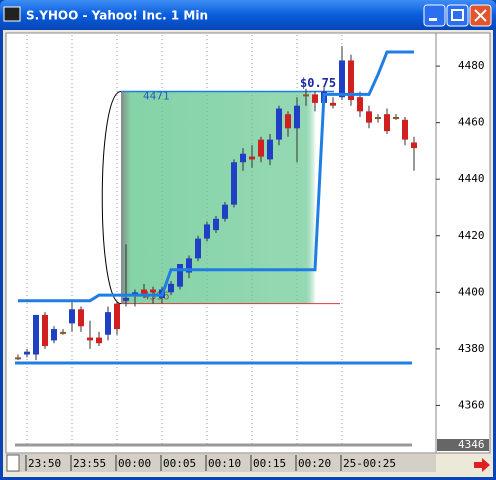  I want to click on x-tick-label: 25-00:25, so click(369, 463).